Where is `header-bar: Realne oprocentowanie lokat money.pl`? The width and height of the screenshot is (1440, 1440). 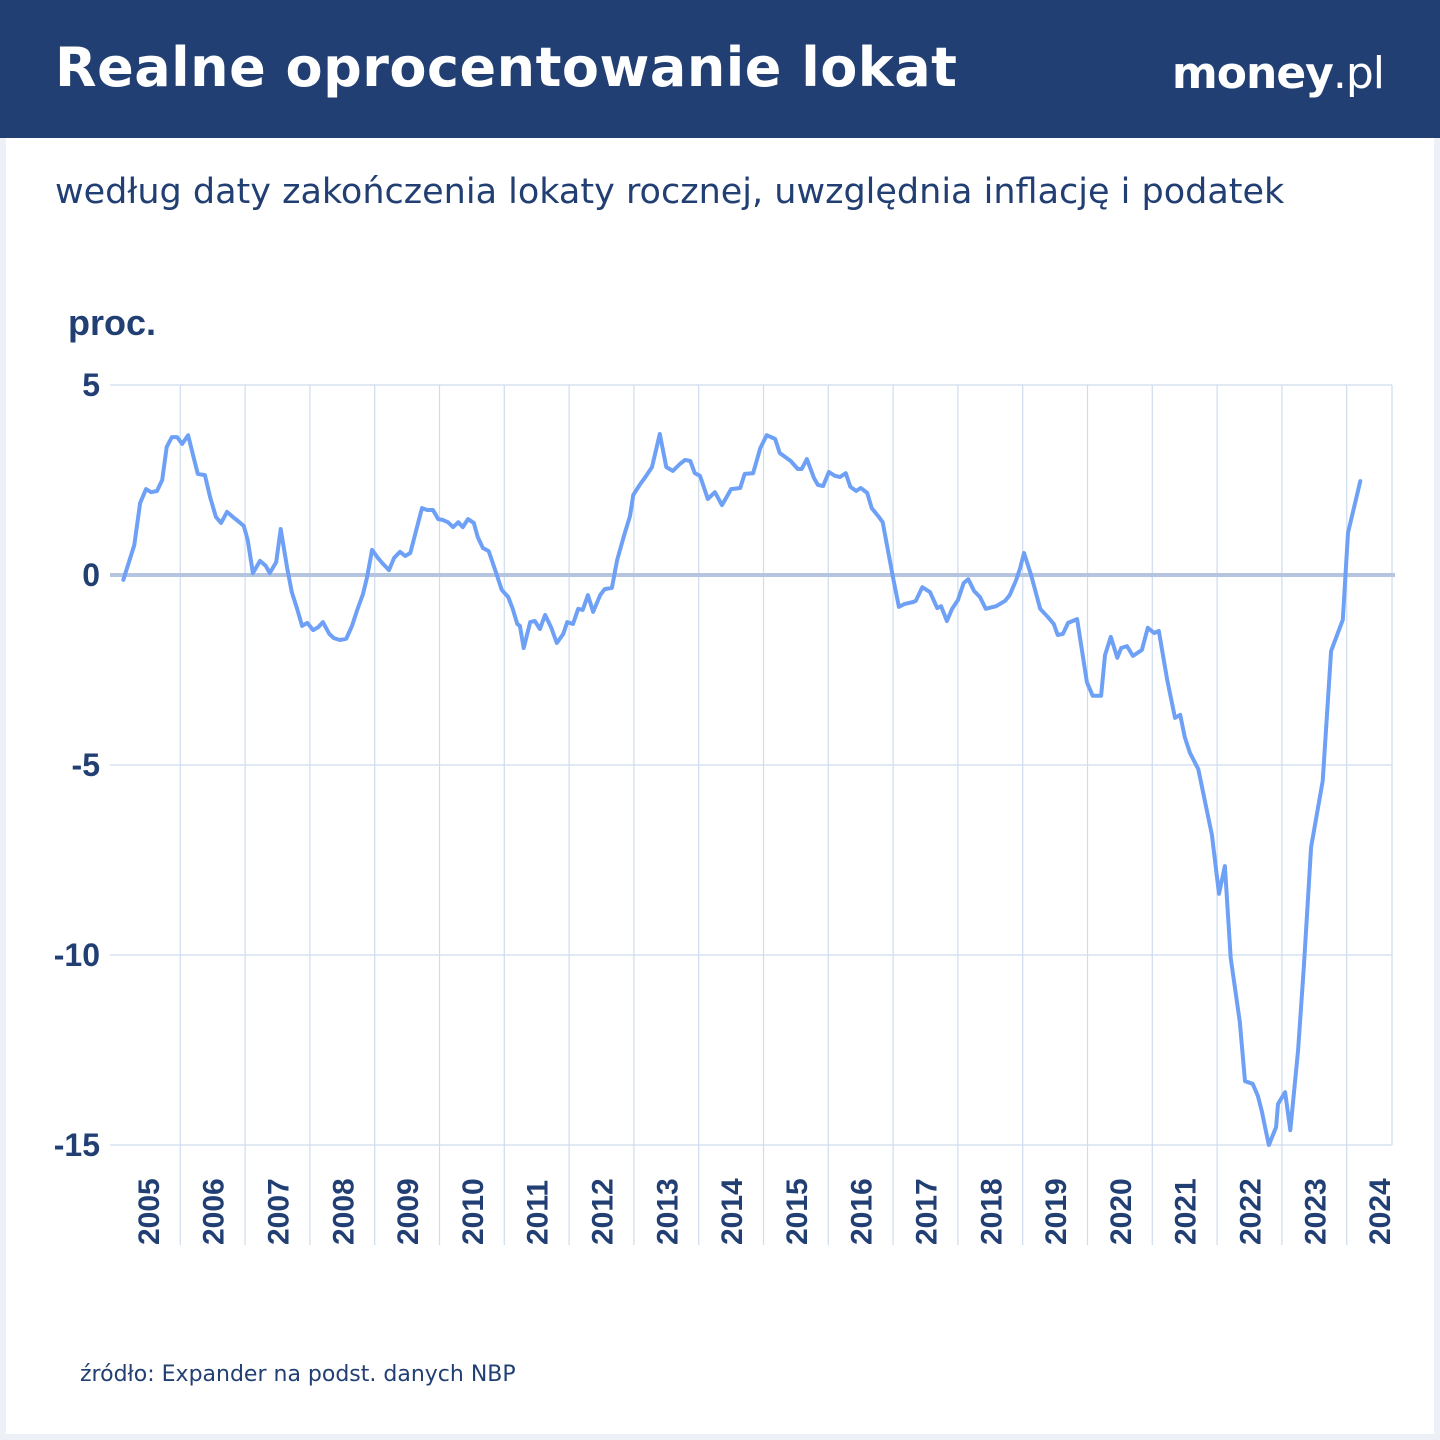 header-bar: Realne oprocentowanie lokat money.pl is located at coordinates (720, 69).